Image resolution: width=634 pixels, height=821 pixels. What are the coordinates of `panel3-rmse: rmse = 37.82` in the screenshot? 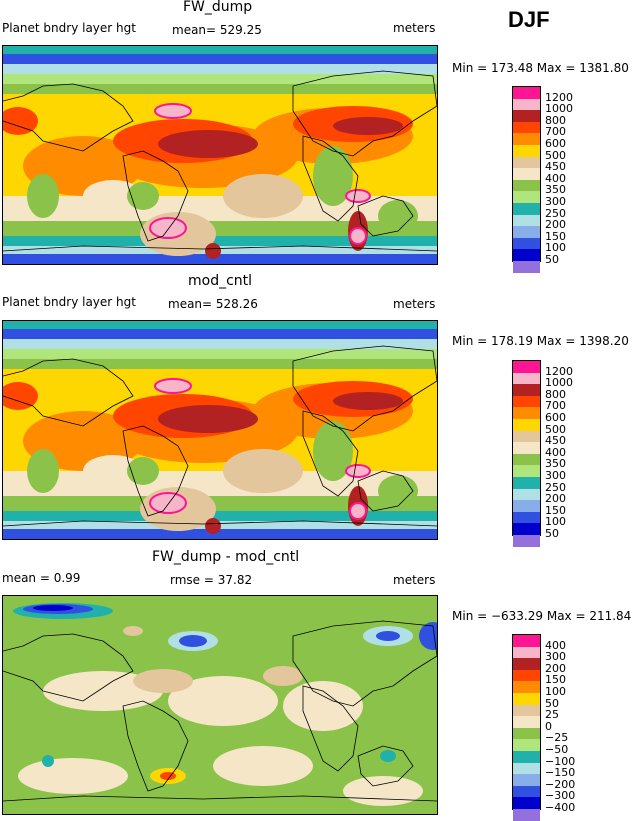 It's located at (211, 580).